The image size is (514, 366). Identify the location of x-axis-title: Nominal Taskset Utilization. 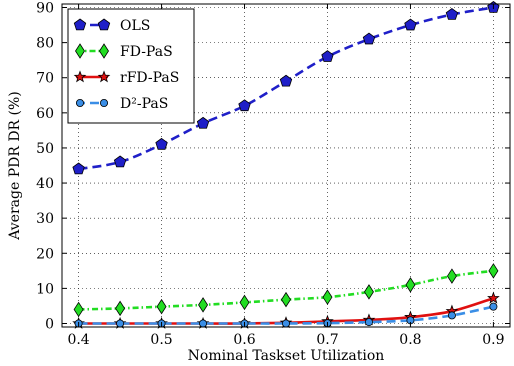
(286, 356).